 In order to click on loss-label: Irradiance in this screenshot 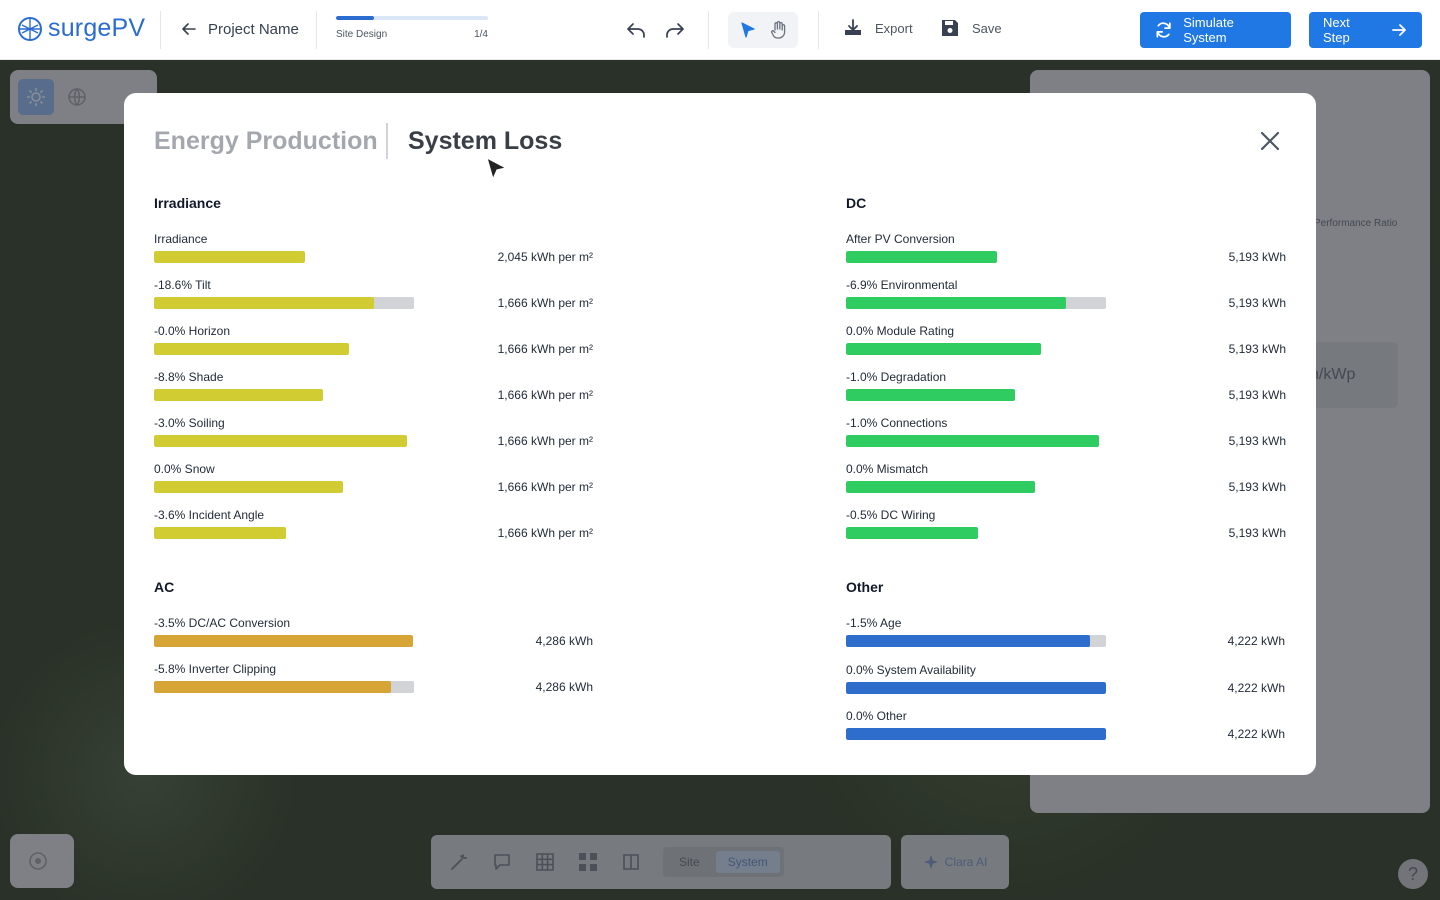, I will do `click(181, 239)`.